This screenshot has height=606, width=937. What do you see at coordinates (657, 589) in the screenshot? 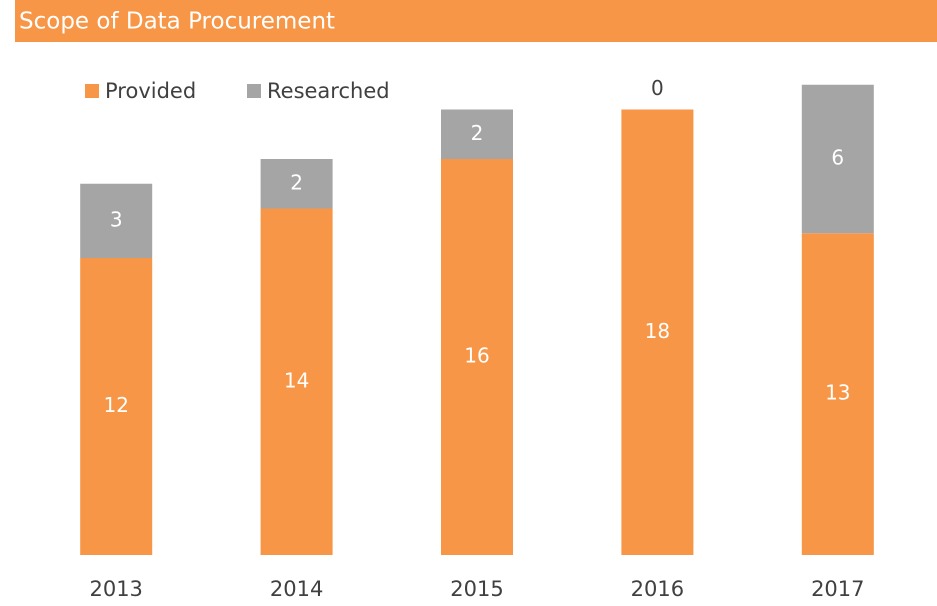
I see `x-tick-label: 2016` at bounding box center [657, 589].